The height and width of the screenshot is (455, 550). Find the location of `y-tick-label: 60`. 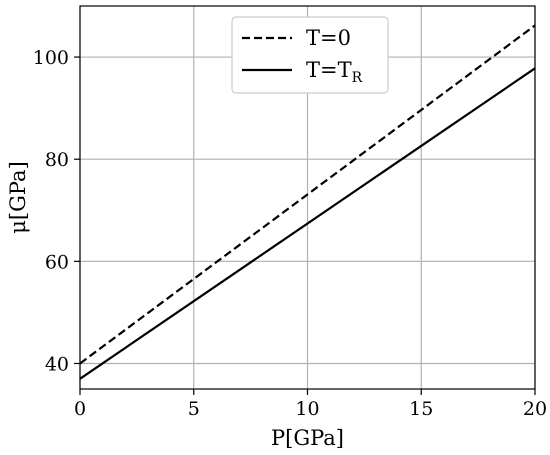

y-tick-label: 60 is located at coordinates (57, 262).